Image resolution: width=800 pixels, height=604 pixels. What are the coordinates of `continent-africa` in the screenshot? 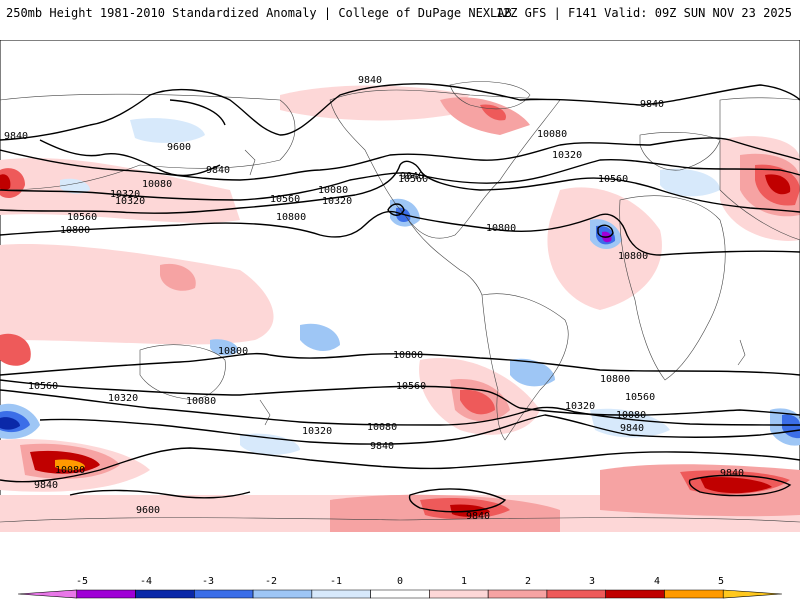 It's located at (672, 288).